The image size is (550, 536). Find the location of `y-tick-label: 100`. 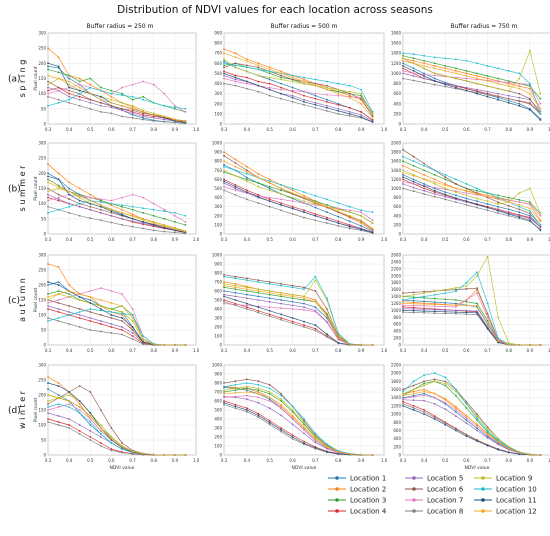

y-tick-label: 100 is located at coordinates (42, 425).